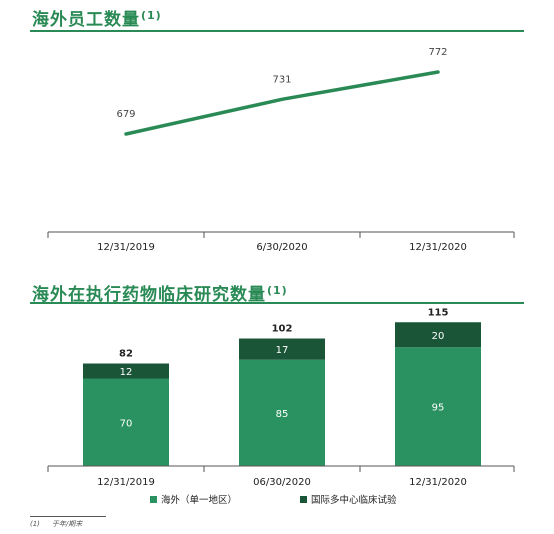 This screenshot has width=554, height=534. I want to click on bar-multi-center-label: 17, so click(282, 350).